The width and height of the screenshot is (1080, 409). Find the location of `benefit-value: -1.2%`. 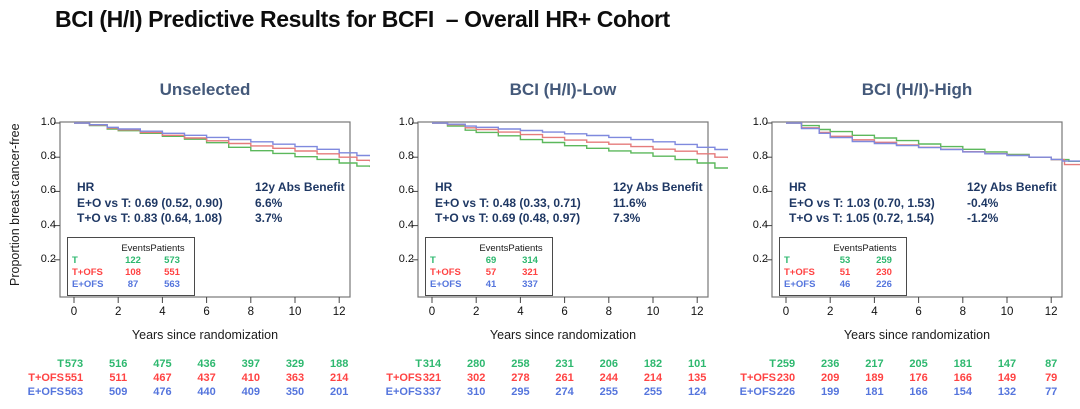

benefit-value: -1.2% is located at coordinates (983, 218).